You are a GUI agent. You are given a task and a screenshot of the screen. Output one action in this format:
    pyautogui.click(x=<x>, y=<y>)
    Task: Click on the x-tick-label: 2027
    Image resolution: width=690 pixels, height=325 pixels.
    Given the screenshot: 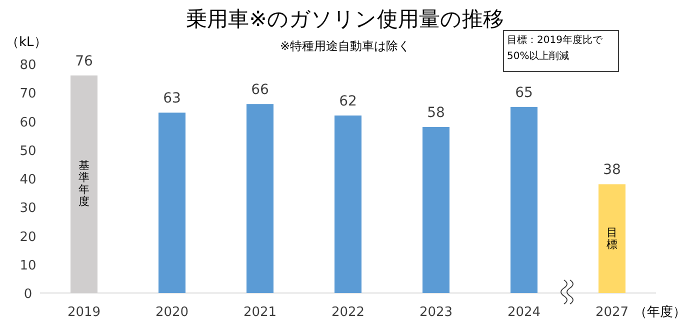 What is the action you would take?
    pyautogui.click(x=612, y=312)
    